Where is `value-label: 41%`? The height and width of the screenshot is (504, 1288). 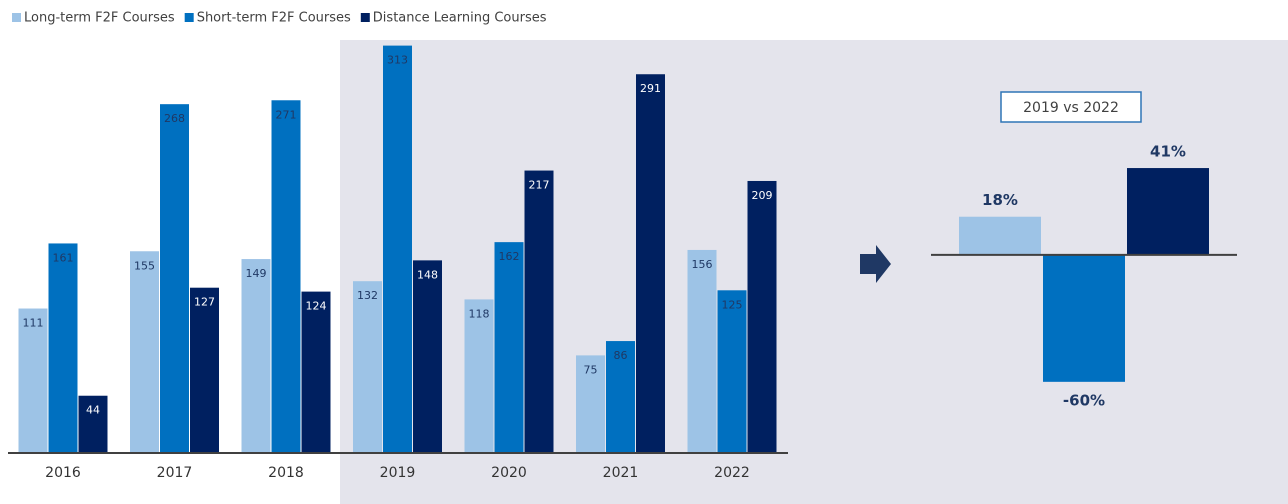
value-label: 41% is located at coordinates (1168, 152).